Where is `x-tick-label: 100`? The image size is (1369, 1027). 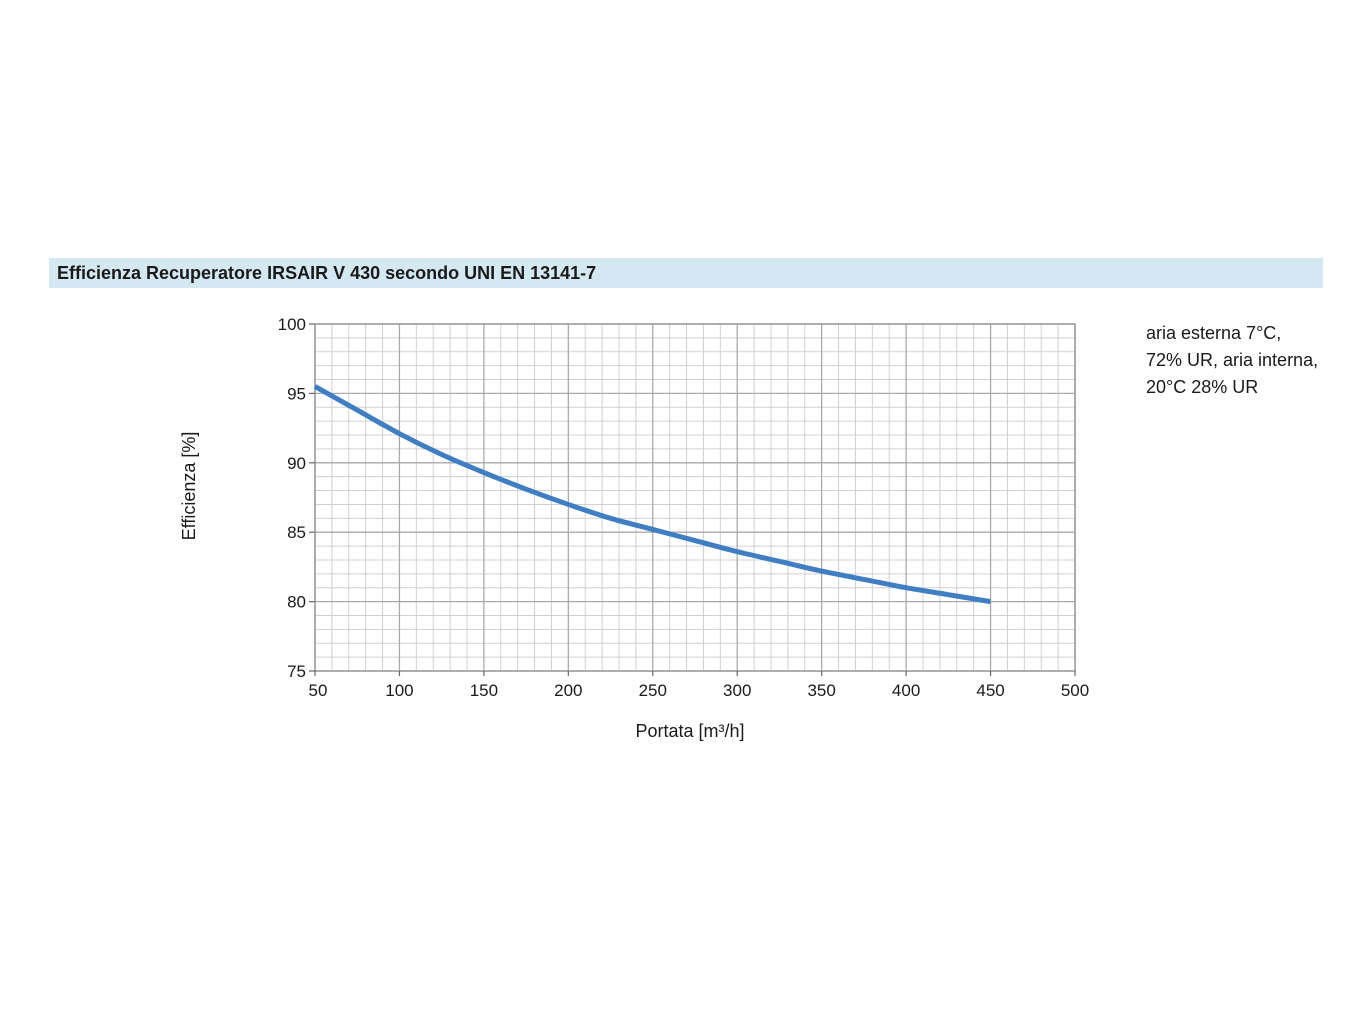 x-tick-label: 100 is located at coordinates (399, 690).